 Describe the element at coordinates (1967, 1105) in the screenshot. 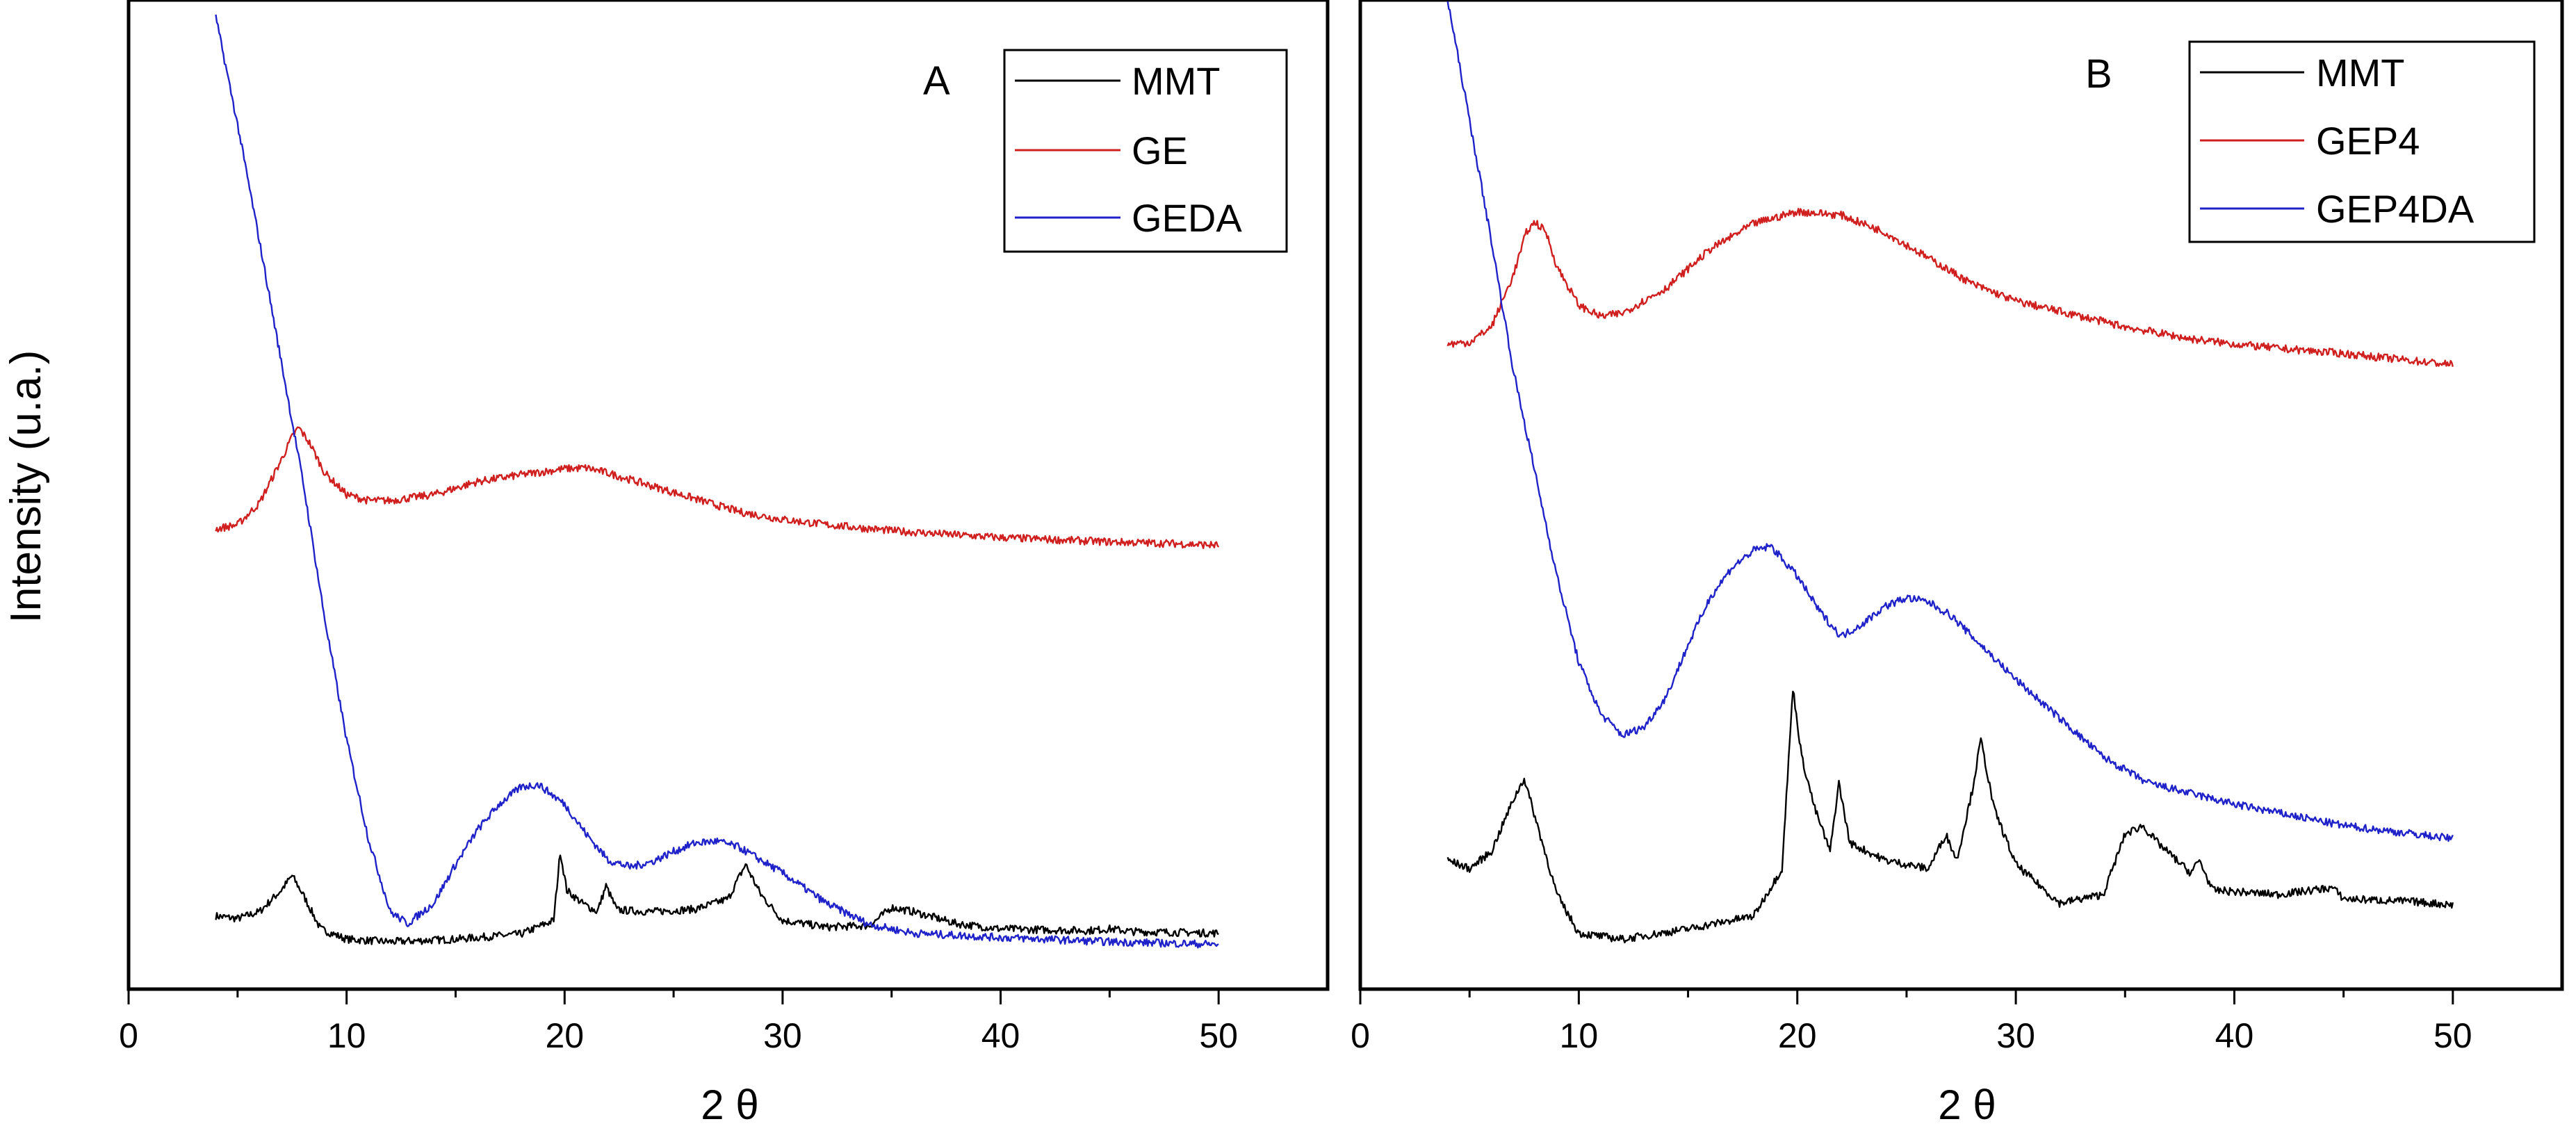

I see `panel-b-x-axis-label: 2 θ` at that location.